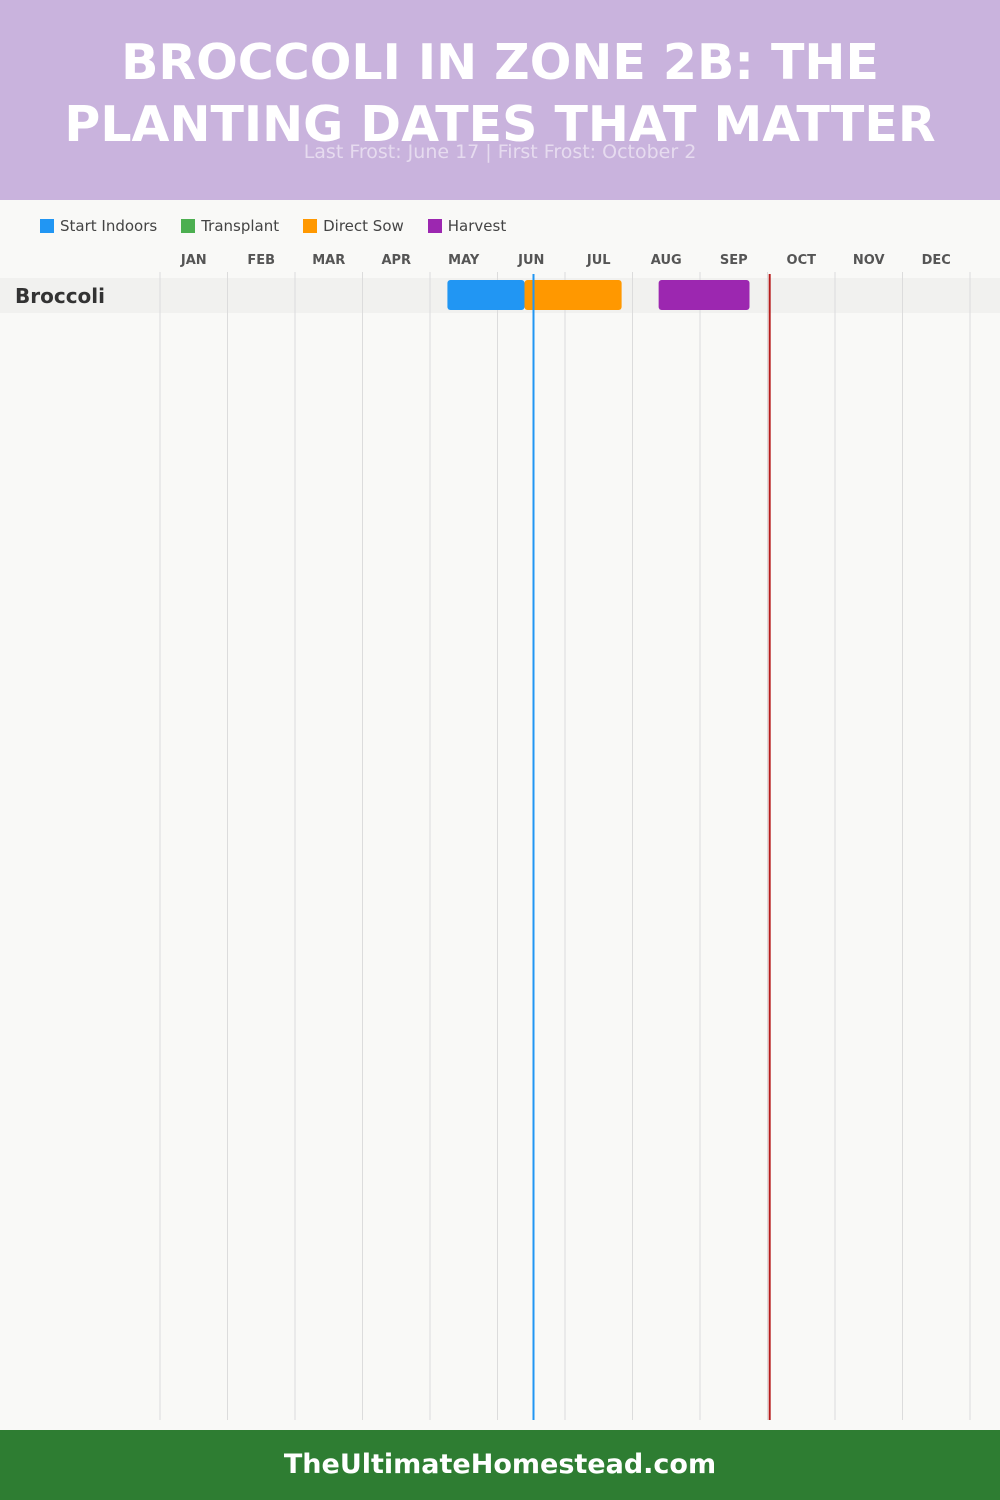 This screenshot has height=1500, width=1000. What do you see at coordinates (486, 295) in the screenshot?
I see `bar-start-indoors` at bounding box center [486, 295].